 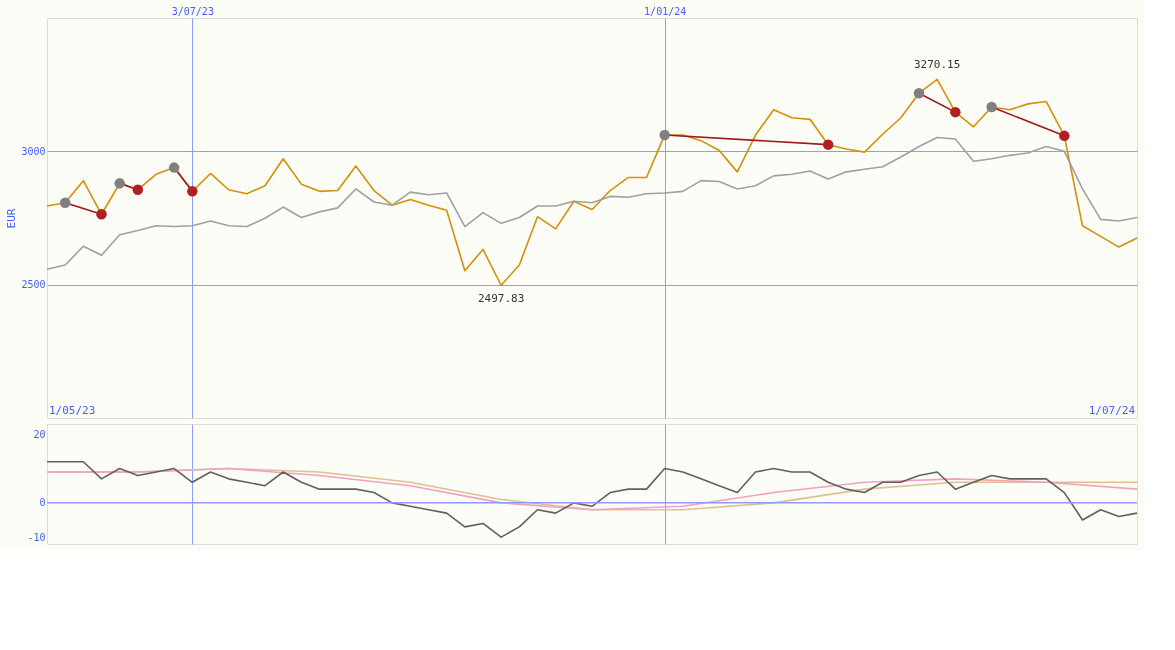 I want to click on x-tick-label: 1/01/24, so click(x=665, y=11).